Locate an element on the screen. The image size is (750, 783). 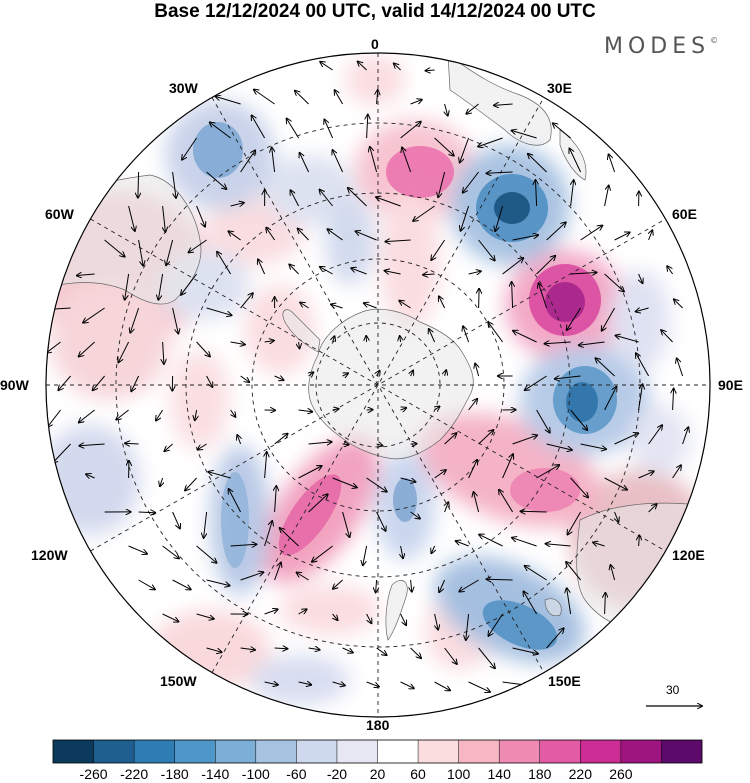
copyright-mark: © is located at coordinates (714, 40).